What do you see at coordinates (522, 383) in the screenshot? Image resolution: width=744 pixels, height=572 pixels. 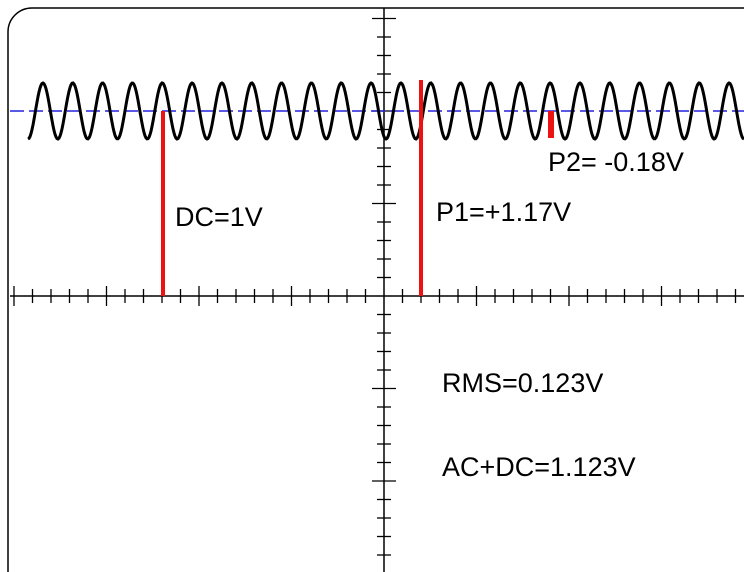 I see `rms-label: RMS=0.123V` at bounding box center [522, 383].